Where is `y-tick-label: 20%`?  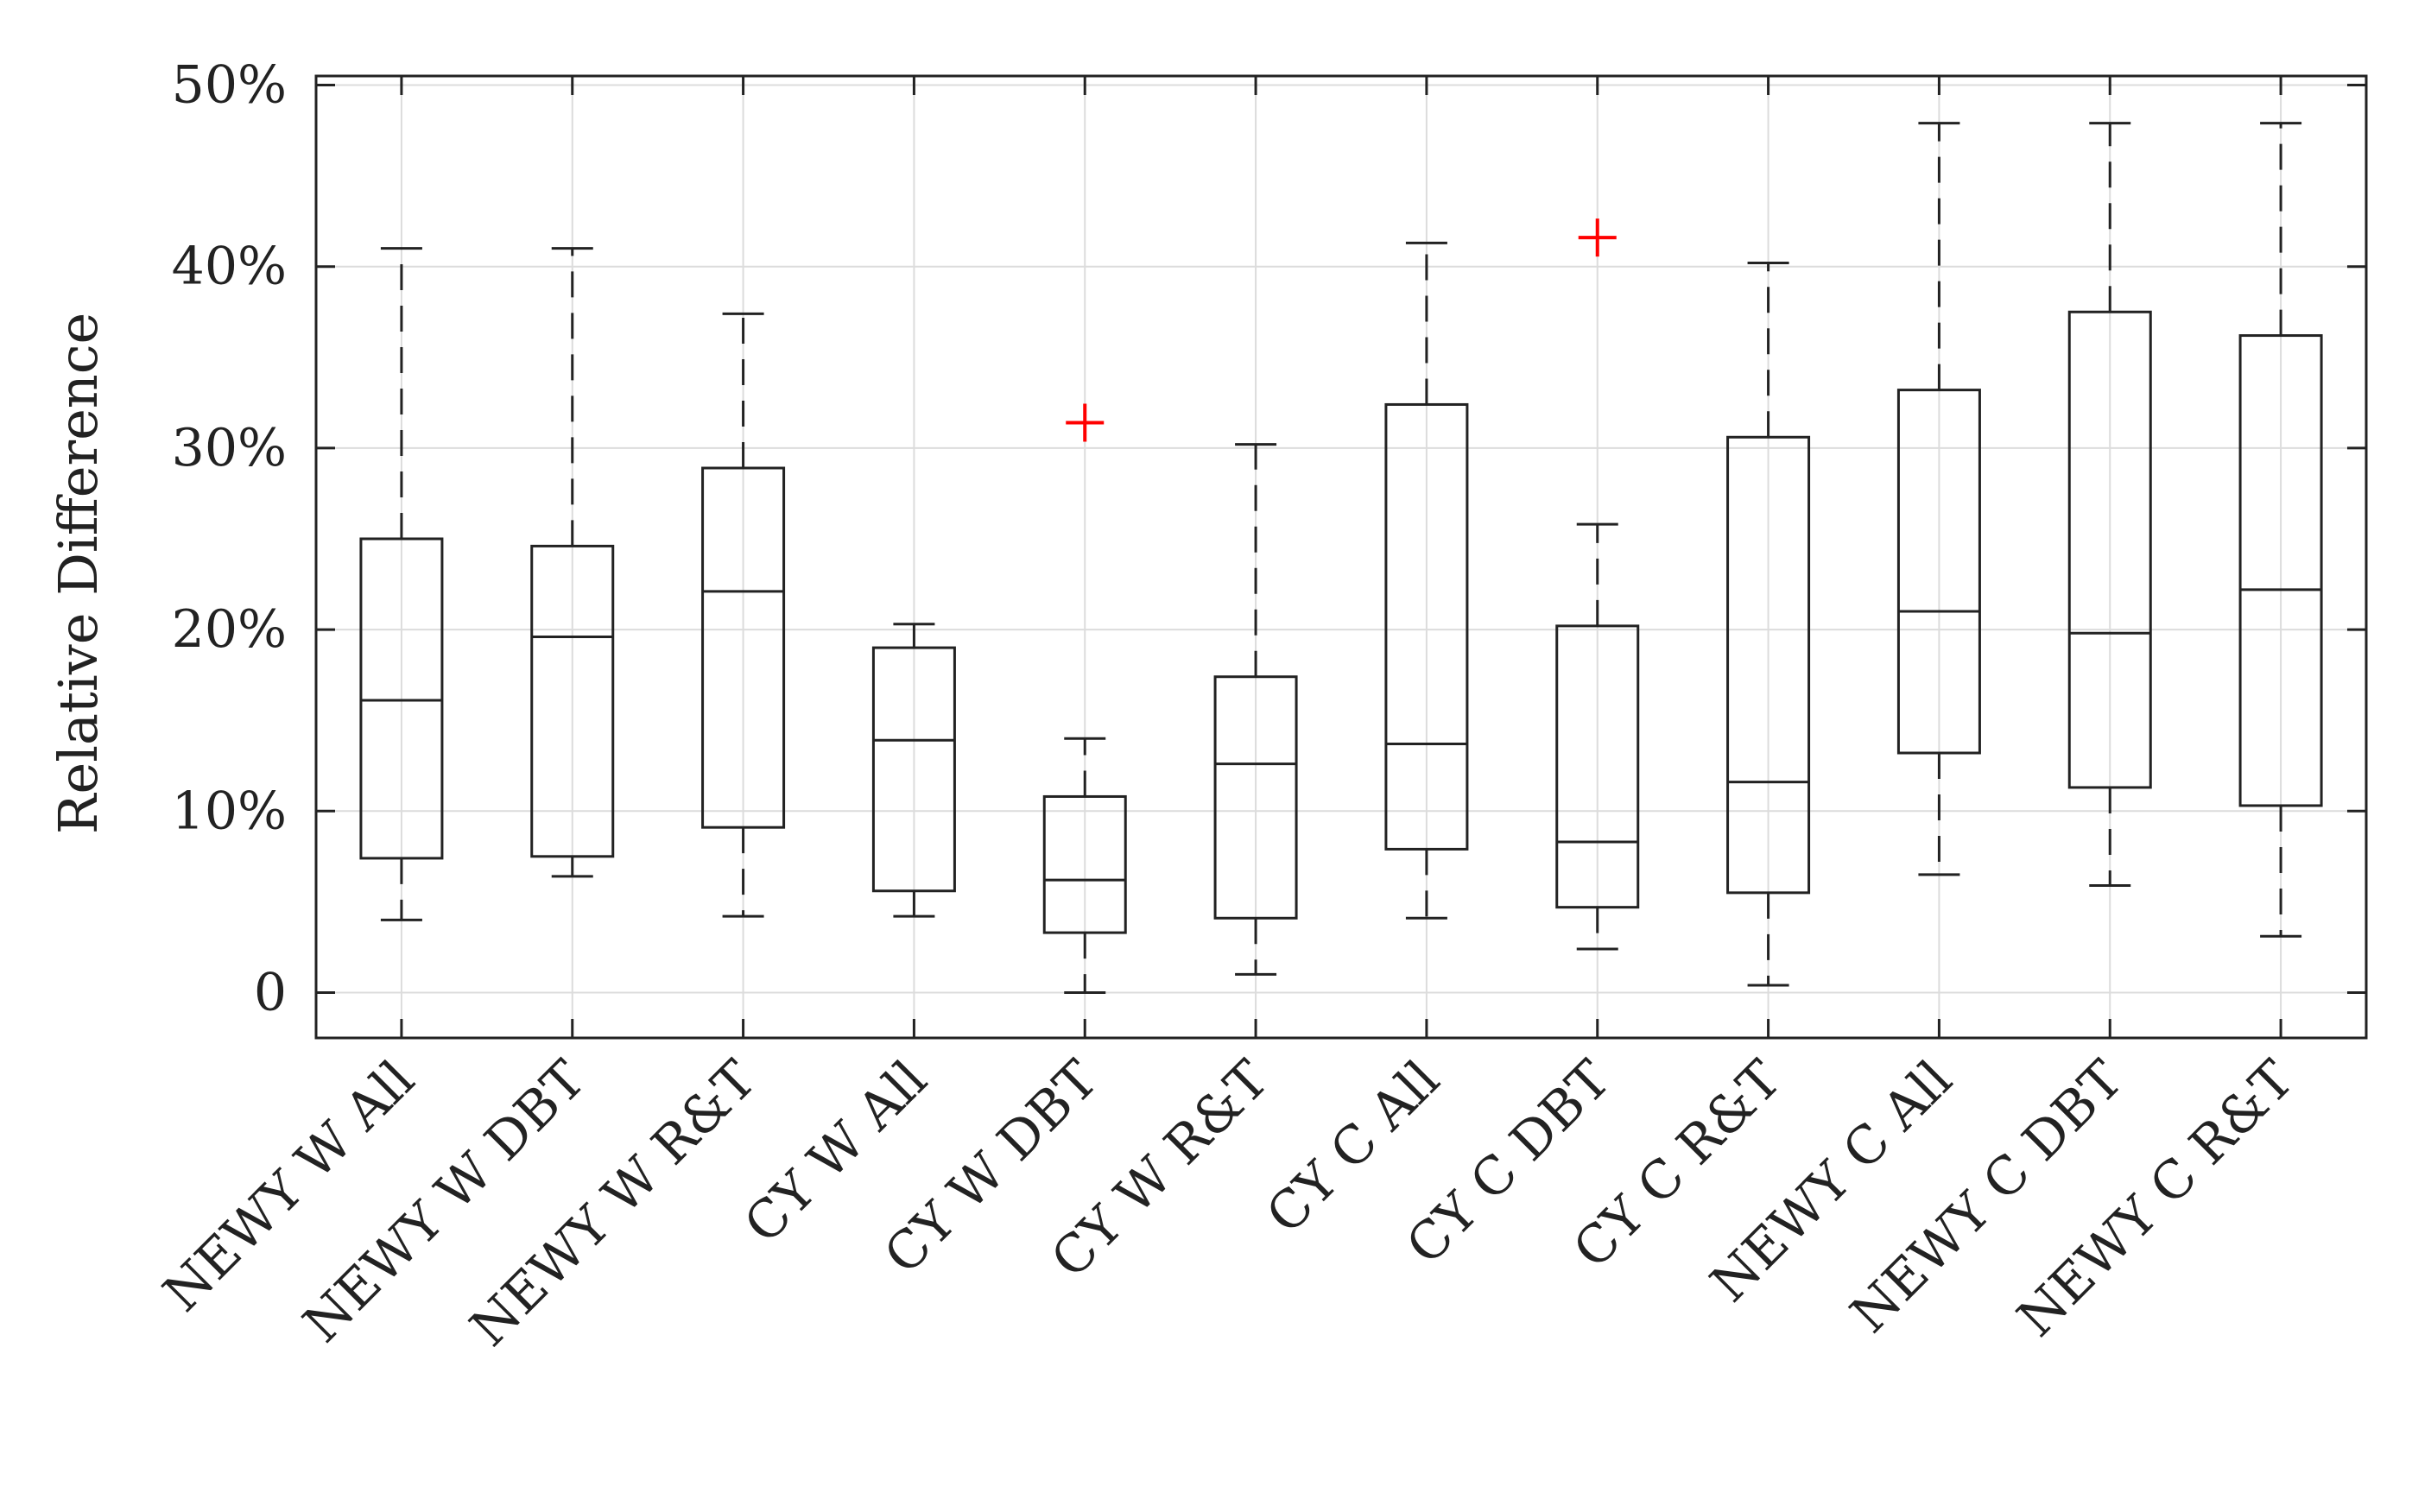
y-tick-label: 20% is located at coordinates (229, 629).